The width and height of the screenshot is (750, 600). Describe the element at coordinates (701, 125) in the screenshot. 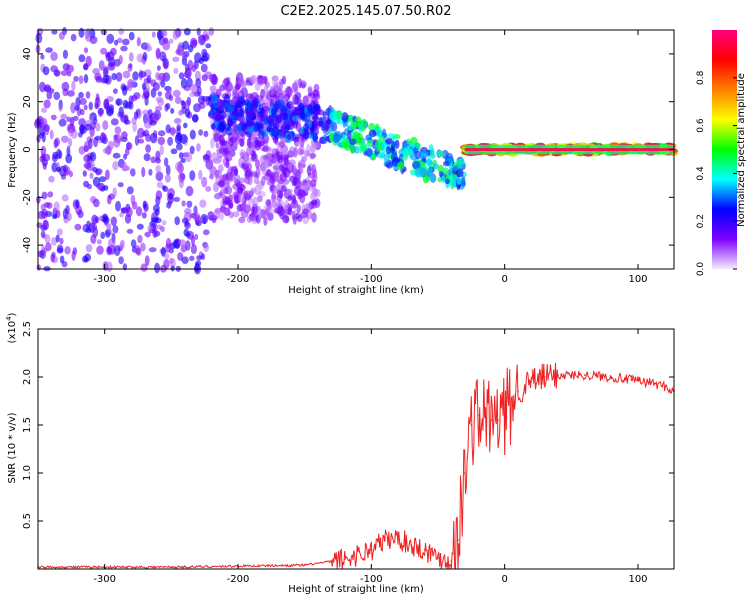

I see `colorbar-tick-label: 0.6` at that location.